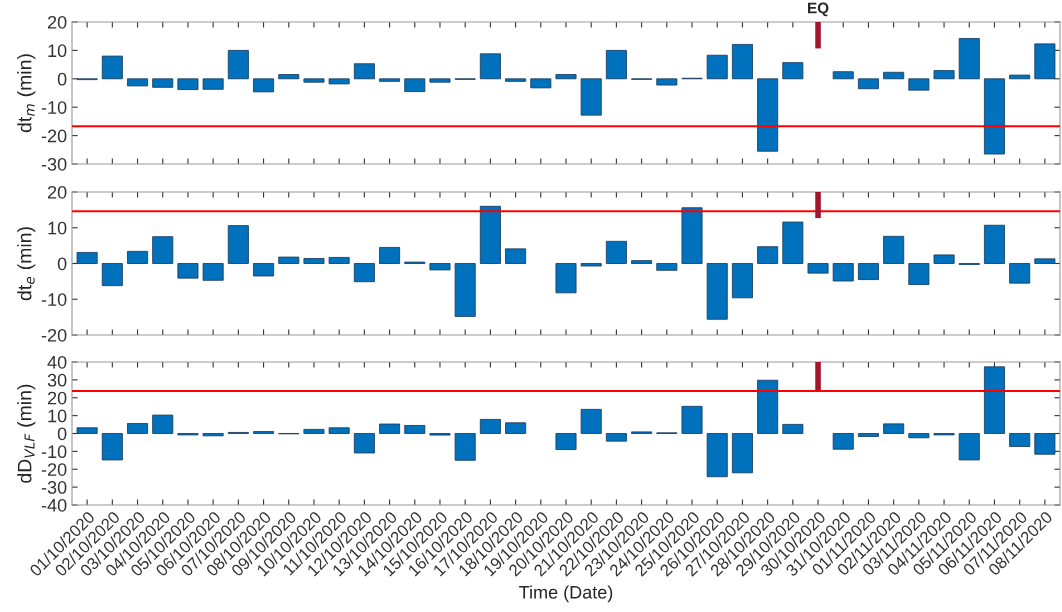 This screenshot has width=1062, height=612. I want to click on y-axis-title: dt$_{m}$ (min), so click(26, 93).